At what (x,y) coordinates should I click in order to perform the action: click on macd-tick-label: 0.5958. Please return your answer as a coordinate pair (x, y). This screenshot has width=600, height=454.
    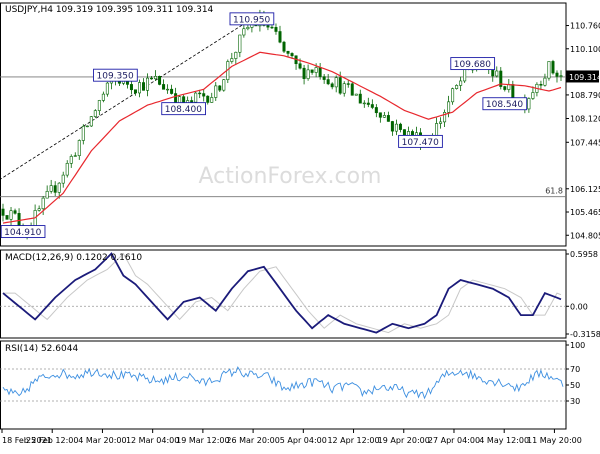
    Looking at the image, I should click on (584, 254).